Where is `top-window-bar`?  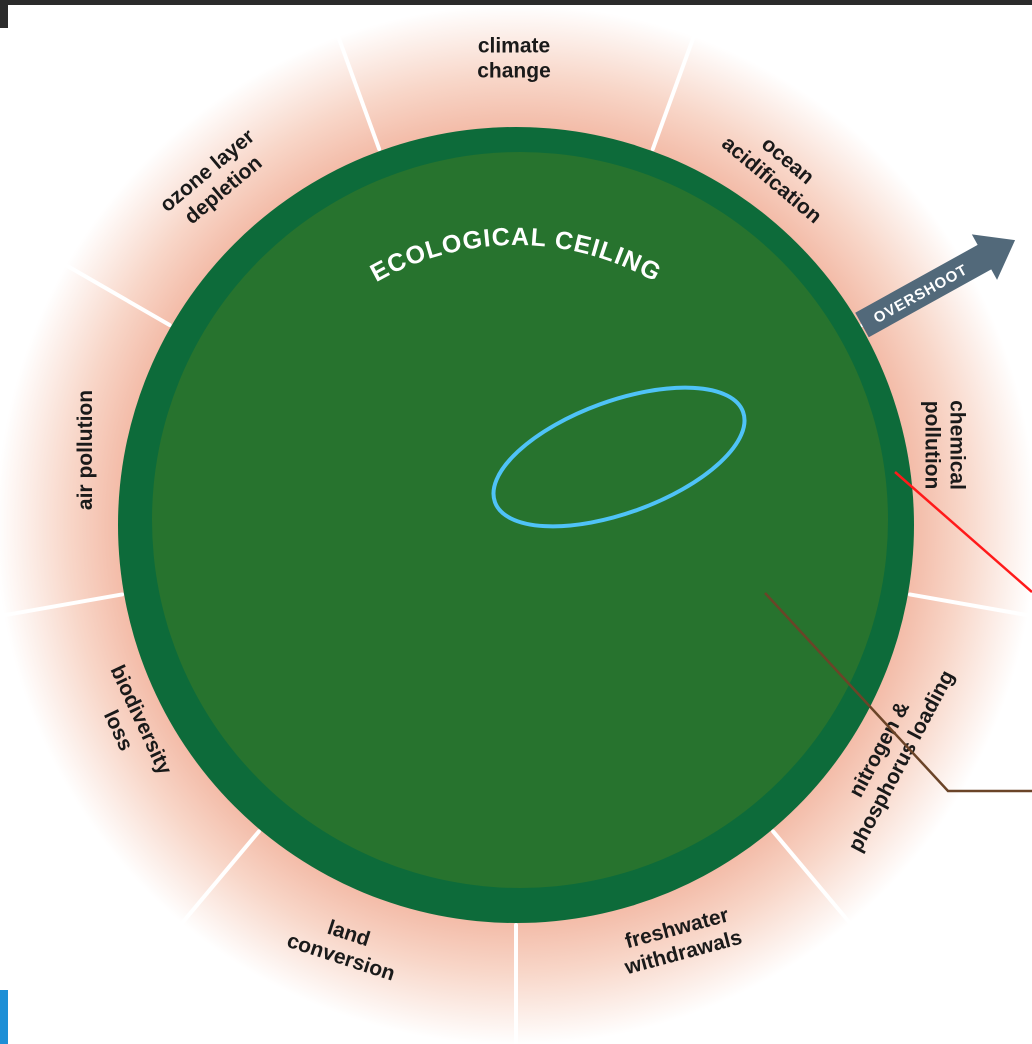 top-window-bar is located at coordinates (516, 2).